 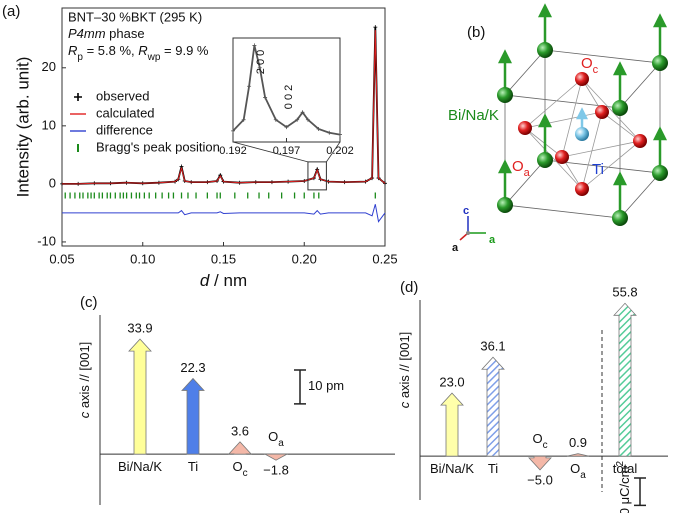 I want to click on y-tick-label: 20, so click(x=49, y=66).